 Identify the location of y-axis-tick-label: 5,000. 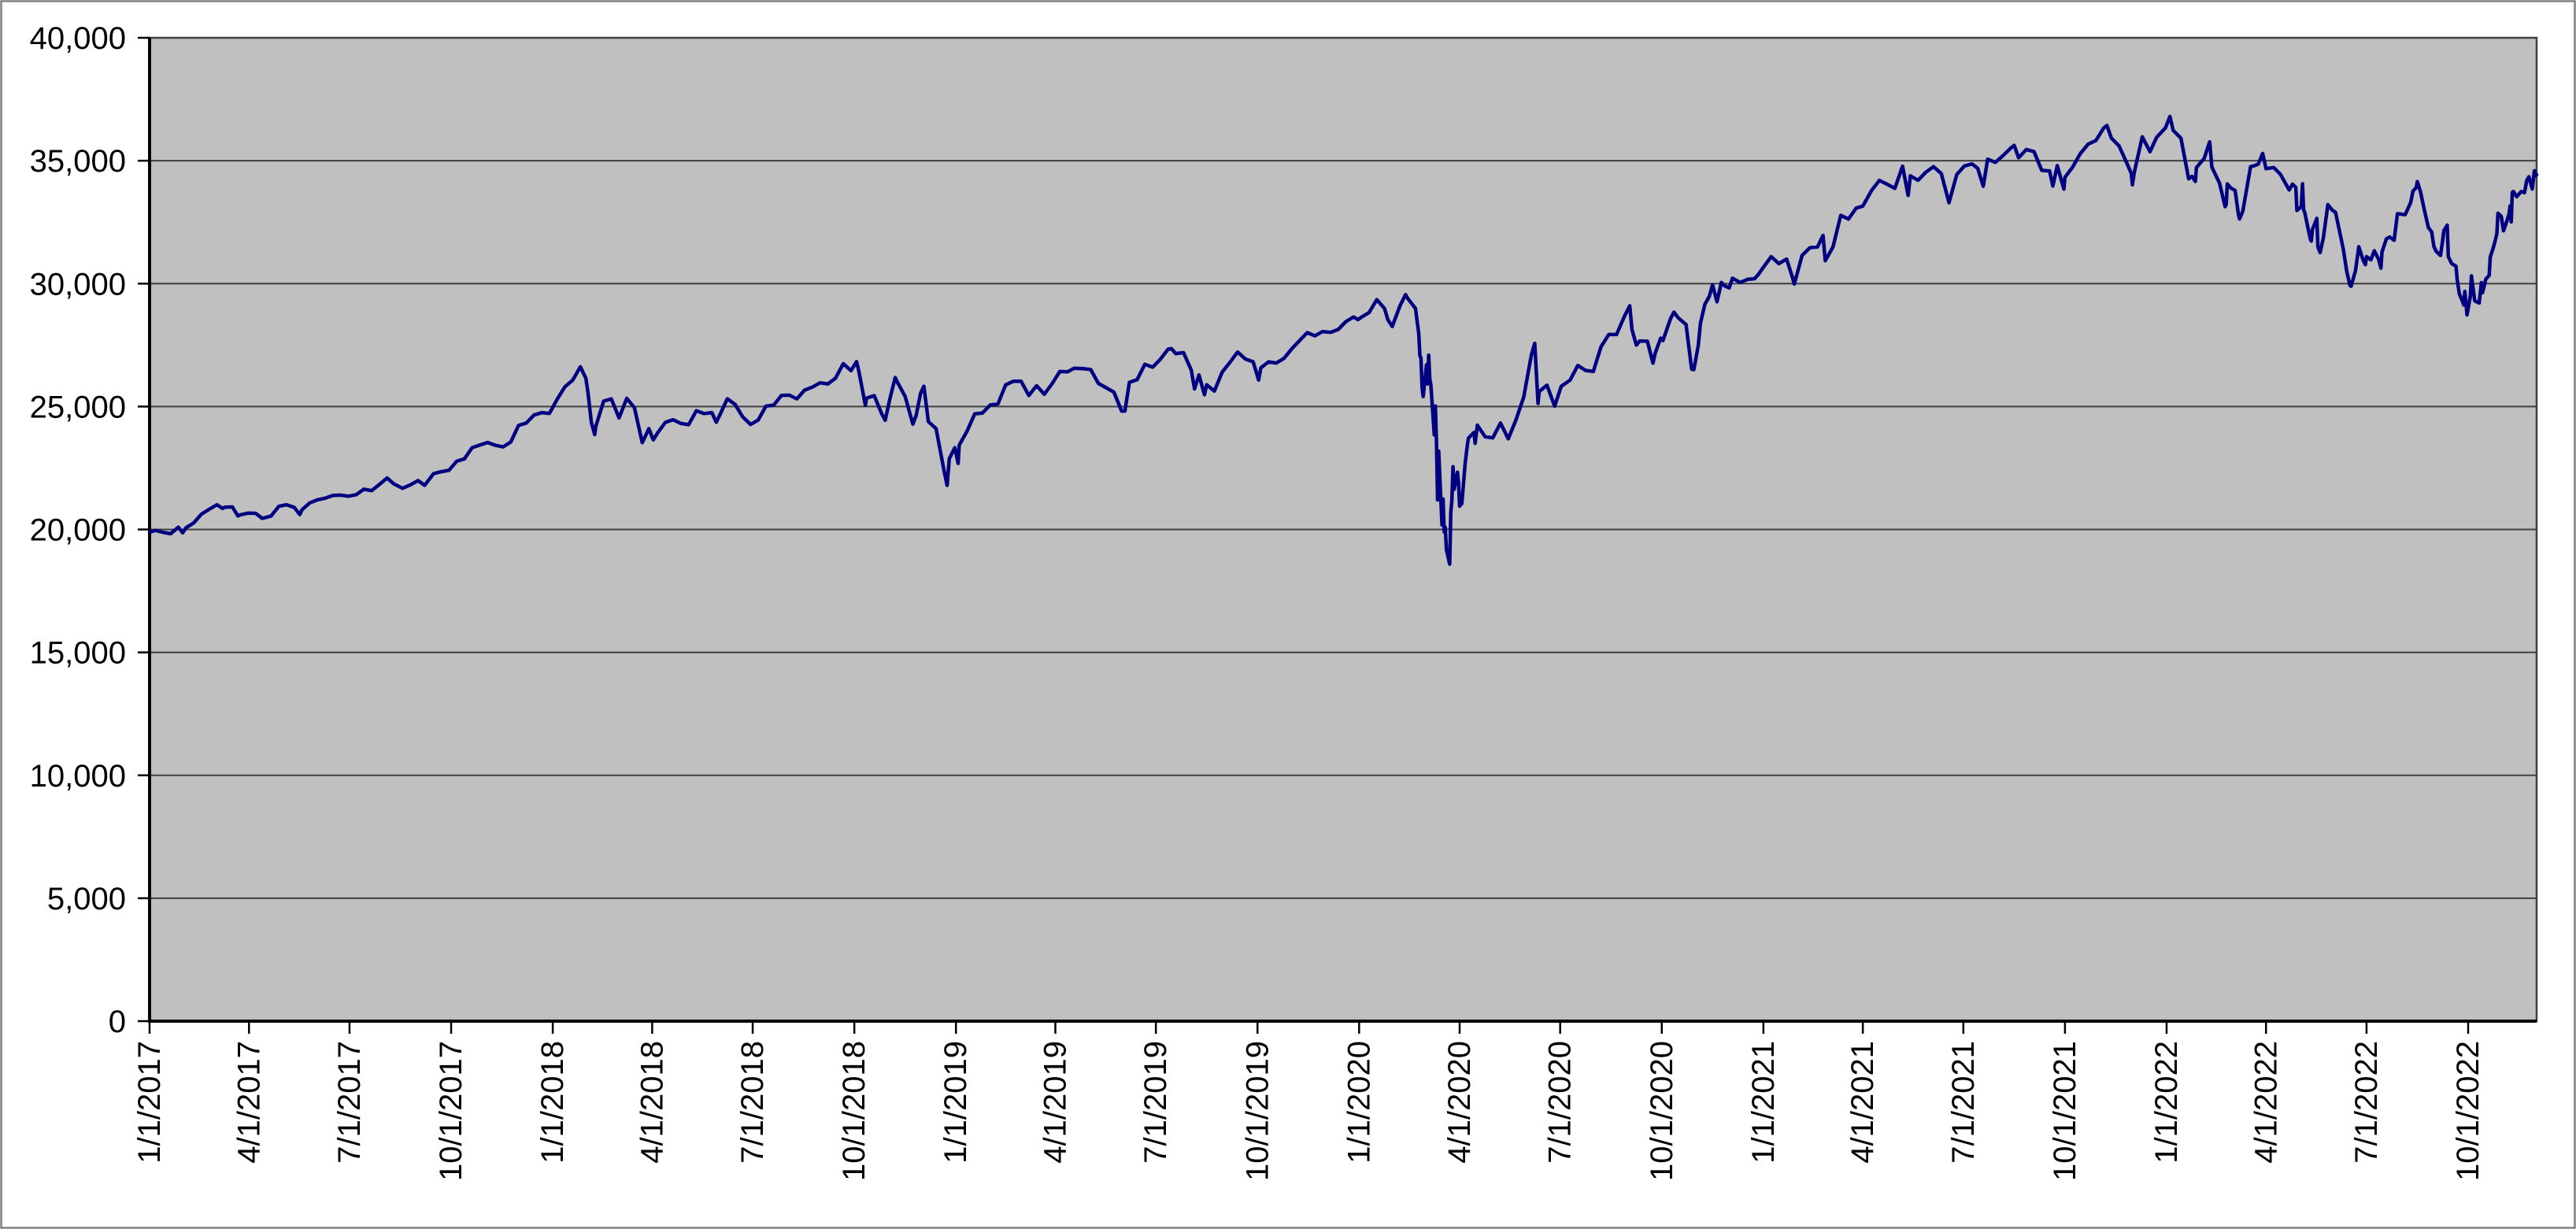
(86, 899).